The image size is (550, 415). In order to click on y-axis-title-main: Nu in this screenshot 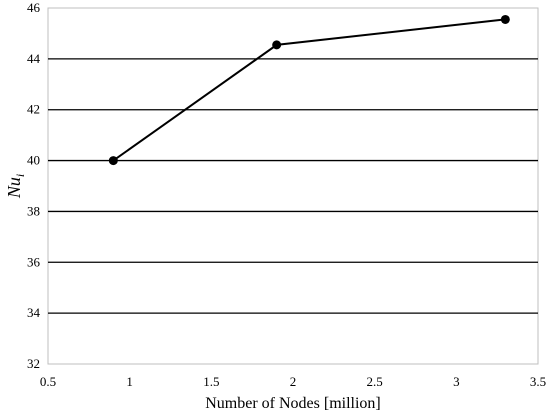, I will do `click(14, 188)`.